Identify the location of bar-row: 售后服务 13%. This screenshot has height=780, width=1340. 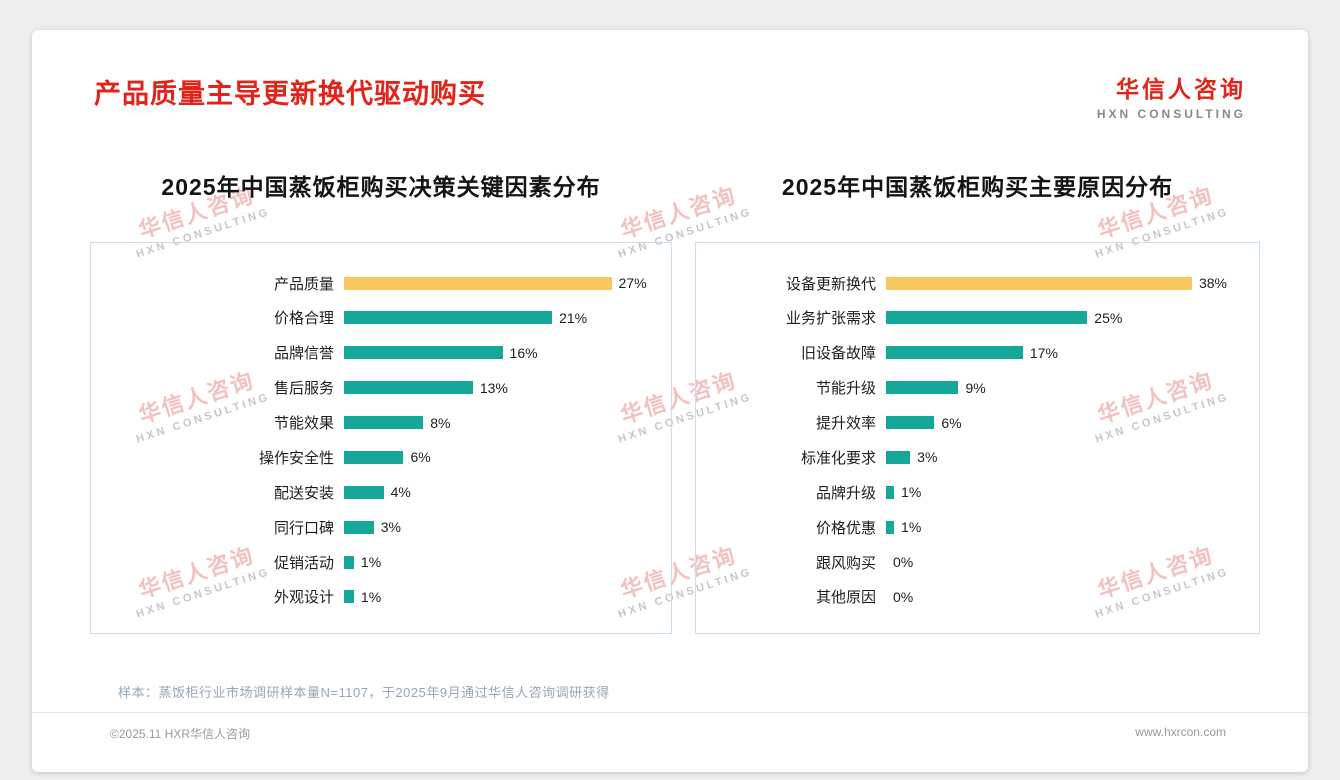
(381, 389).